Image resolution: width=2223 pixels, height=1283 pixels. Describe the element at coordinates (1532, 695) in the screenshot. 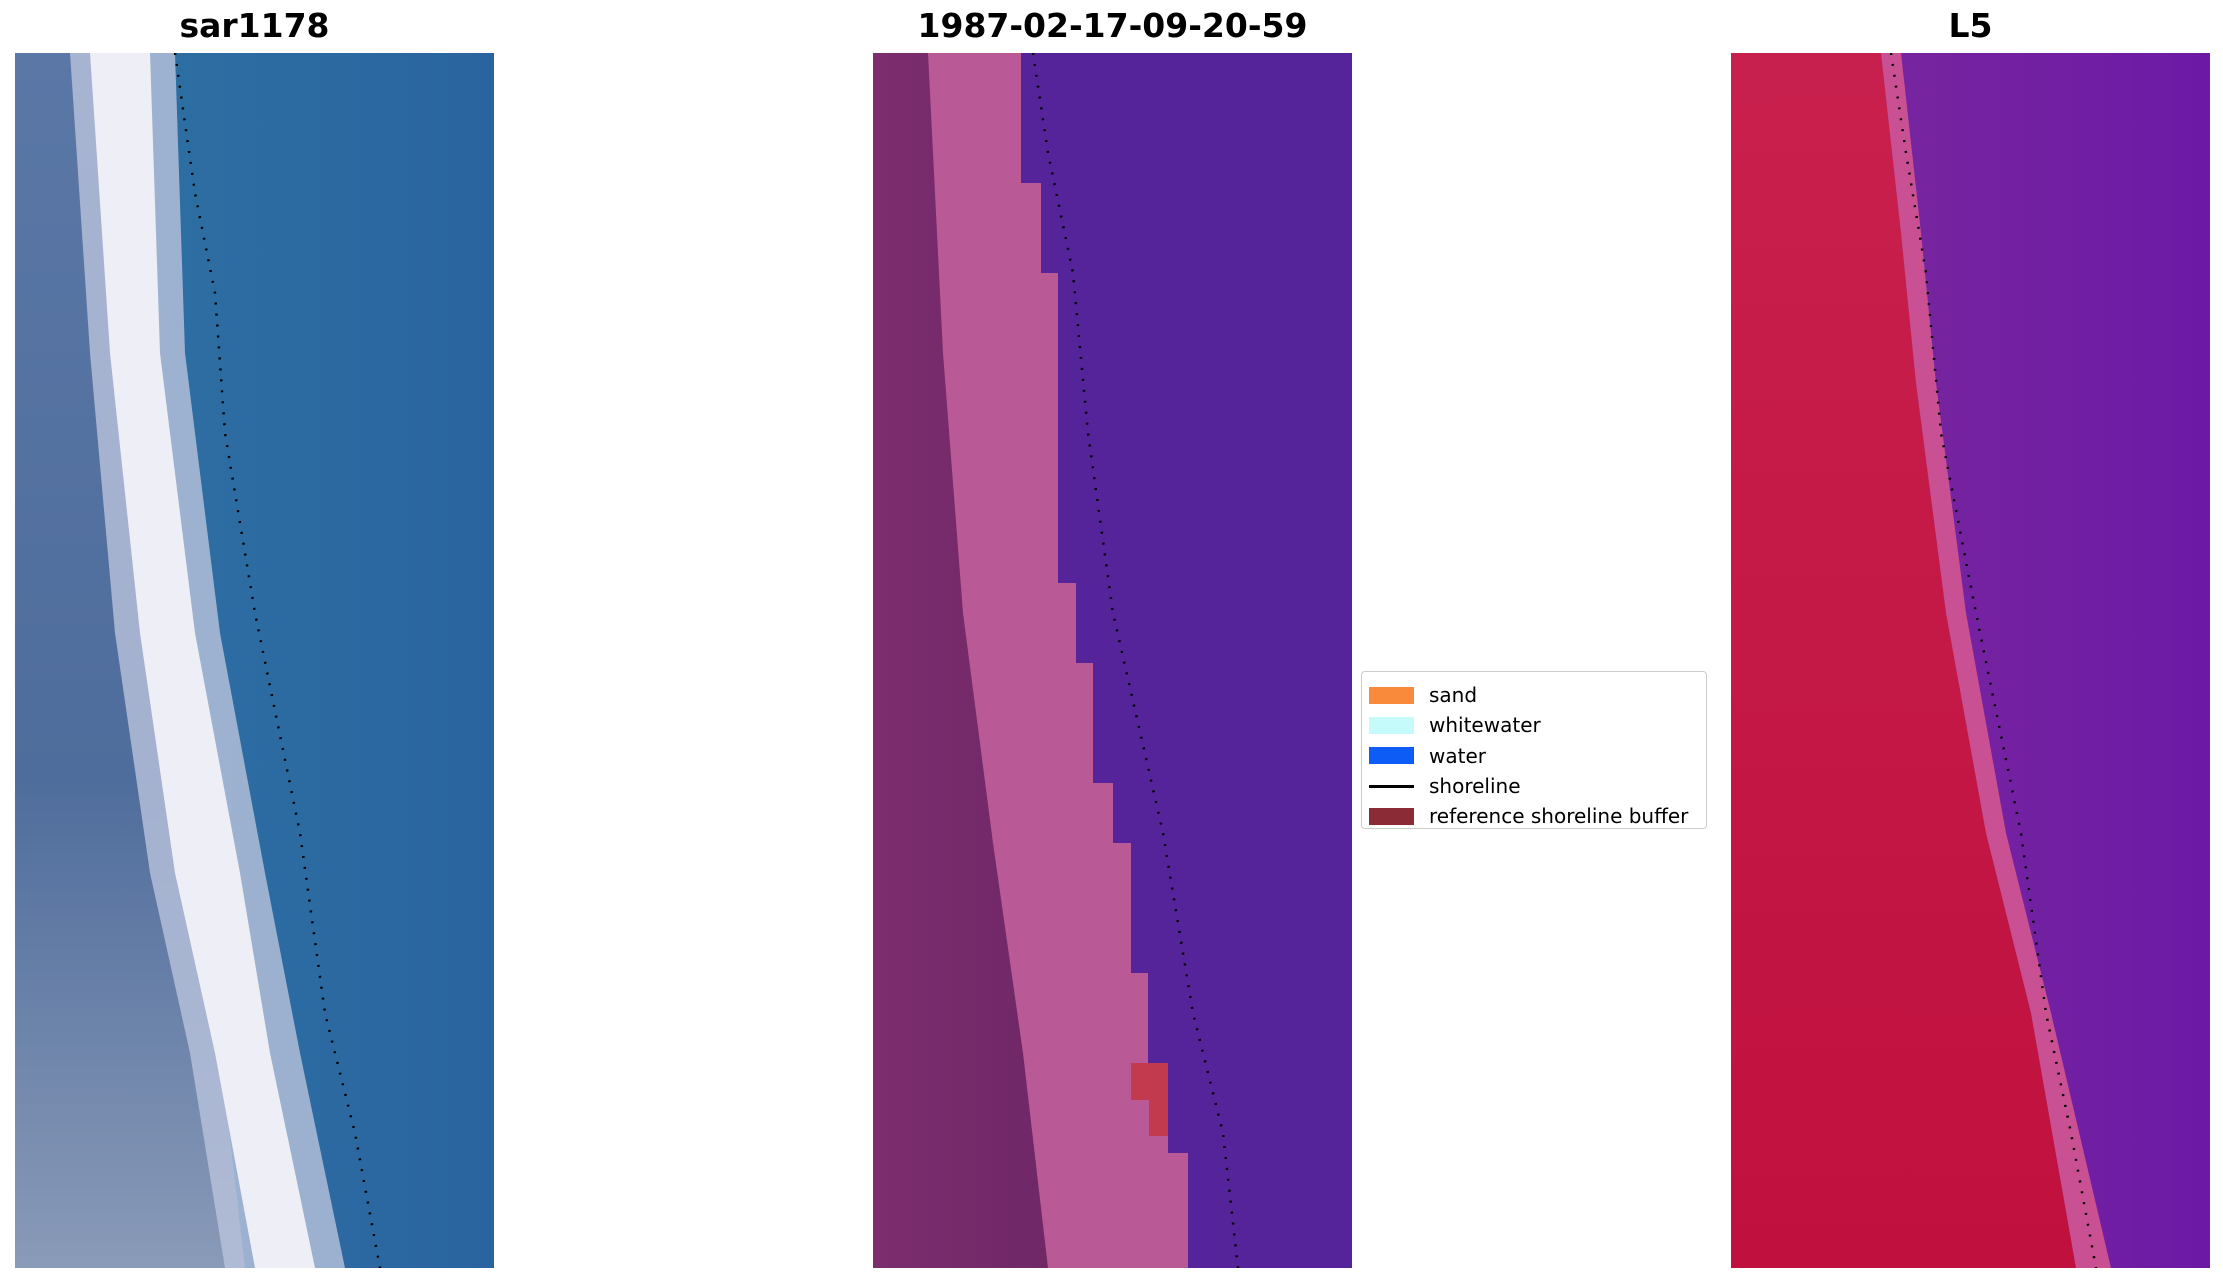

I see `legend-item-sand: sand` at that location.